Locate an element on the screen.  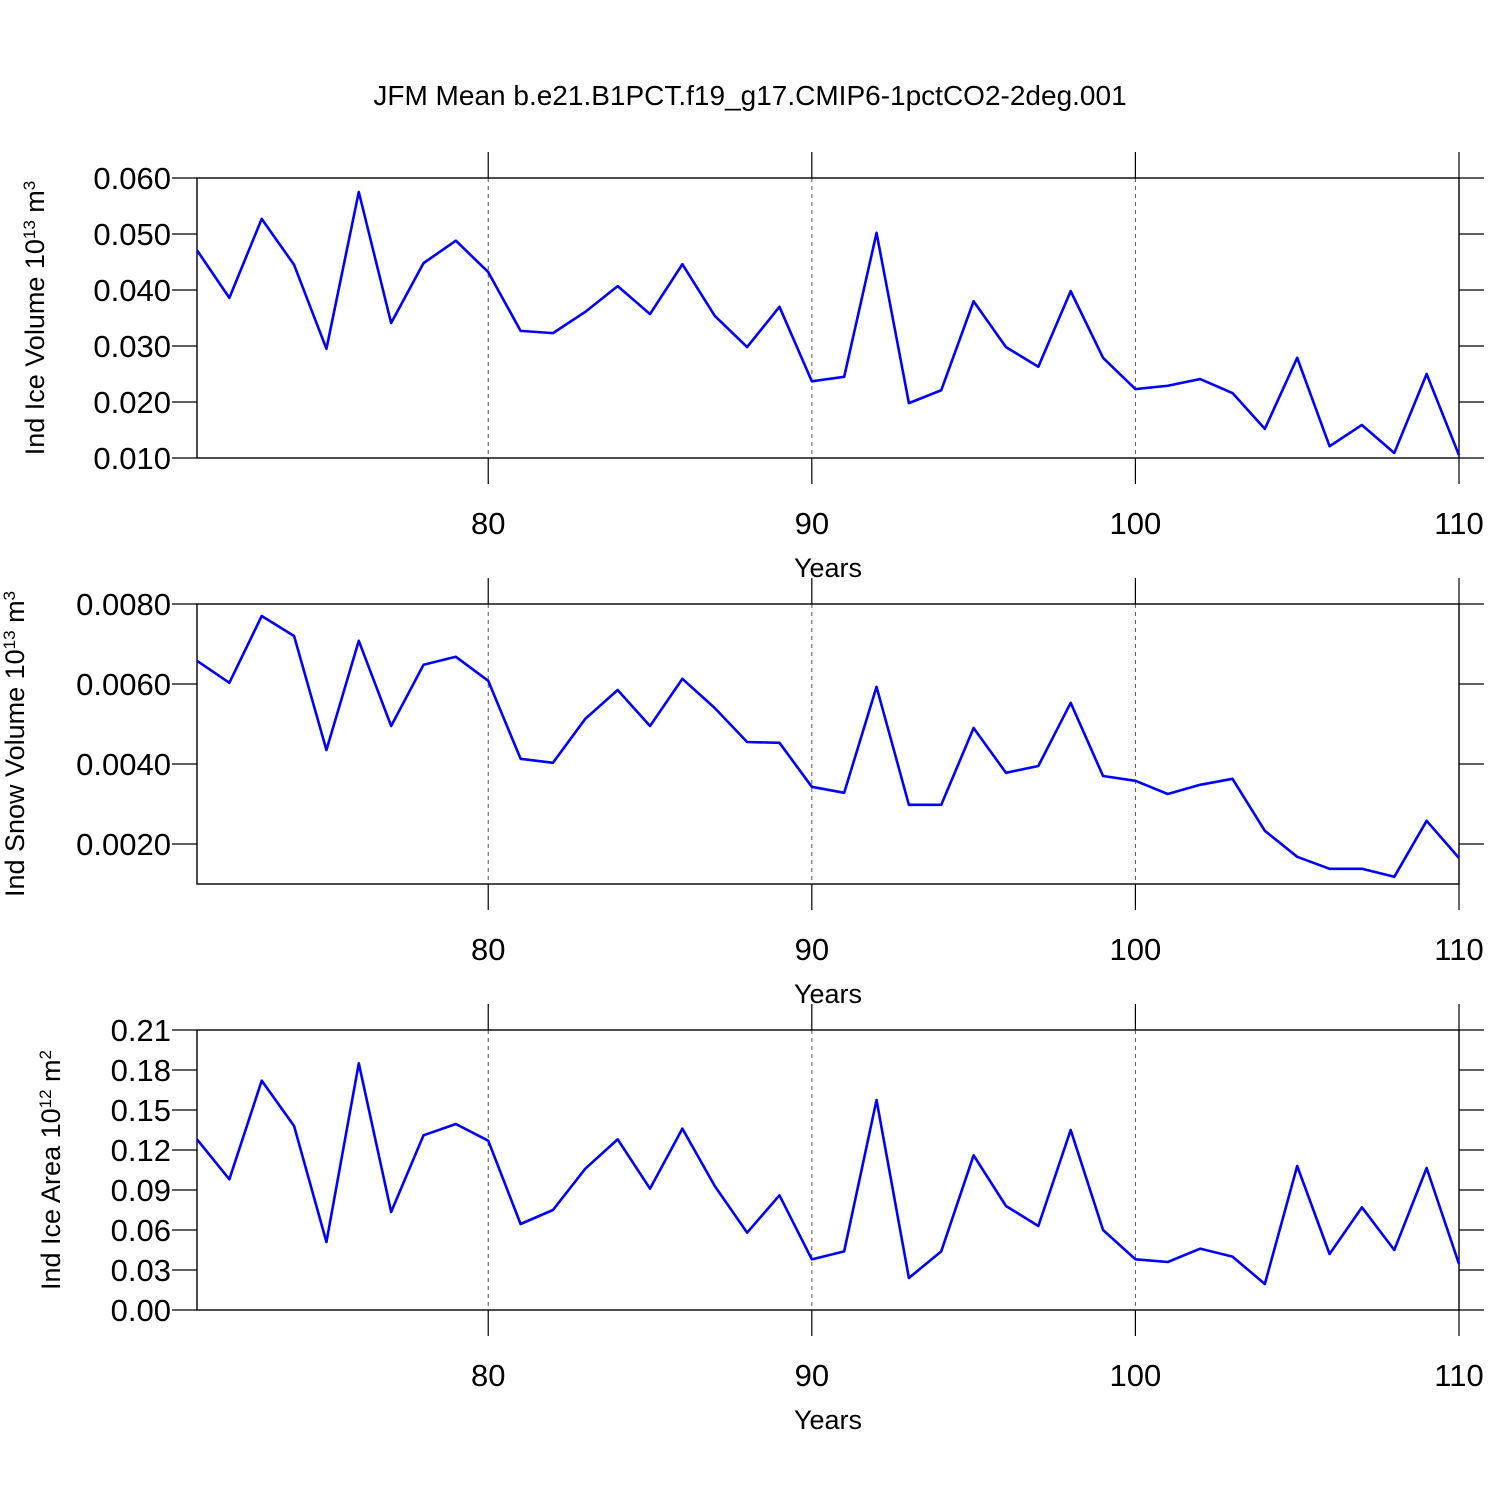
y-axis-title-part: Ind Ice Volume 10 is located at coordinates (35, 347).